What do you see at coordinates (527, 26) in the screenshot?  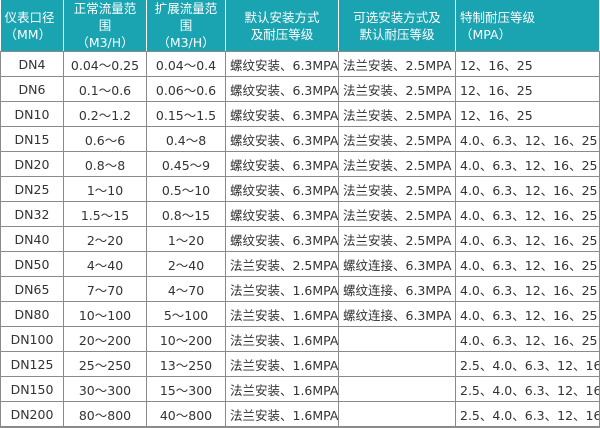 I see `header-special-pressure: 特制耐压等级 （MPA）` at bounding box center [527, 26].